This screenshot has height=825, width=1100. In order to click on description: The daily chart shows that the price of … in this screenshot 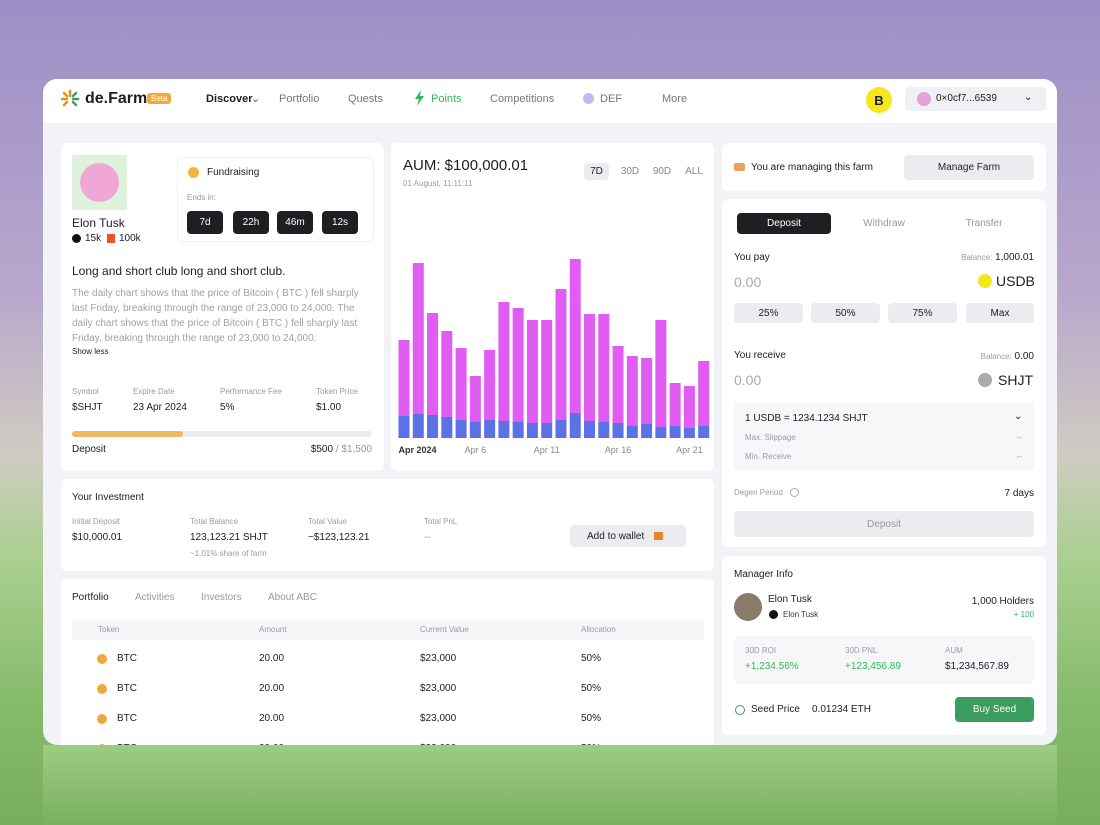, I will do `click(215, 316)`.